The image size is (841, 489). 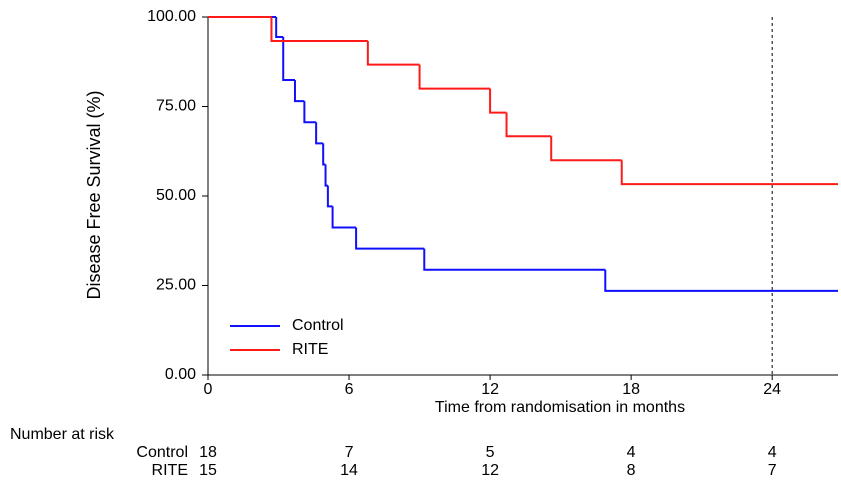 What do you see at coordinates (310, 349) in the screenshot?
I see `legend-label: RITE` at bounding box center [310, 349].